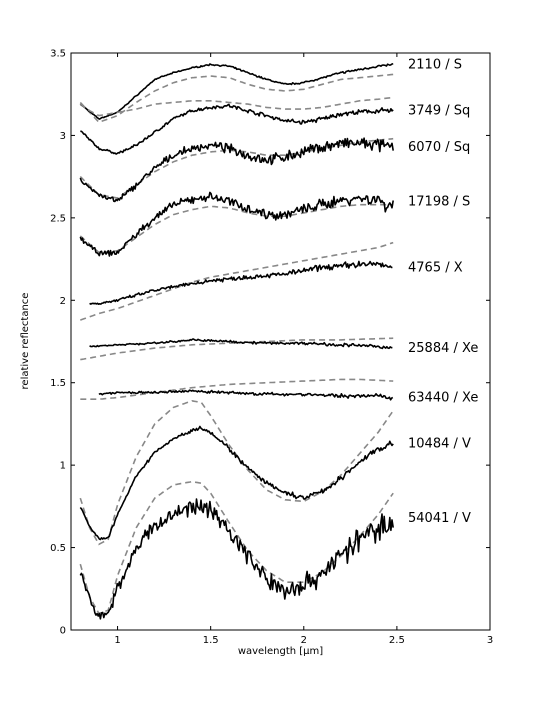 The image size is (545, 707). What do you see at coordinates (280, 651) in the screenshot?
I see `x-axis-label: wavelength [μm]` at bounding box center [280, 651].